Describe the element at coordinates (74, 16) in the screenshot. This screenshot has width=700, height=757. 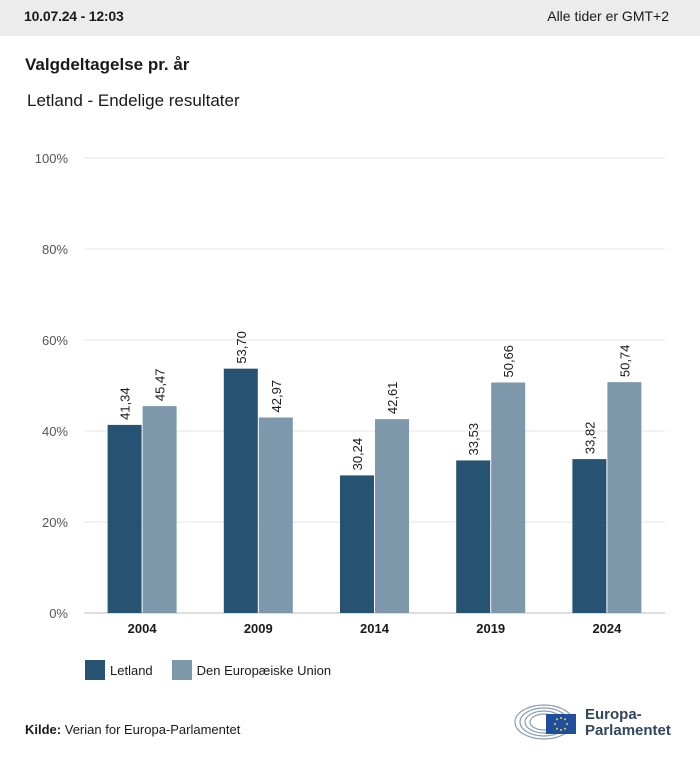
I see `timestamp: 10.07.24 - 12:03` at that location.